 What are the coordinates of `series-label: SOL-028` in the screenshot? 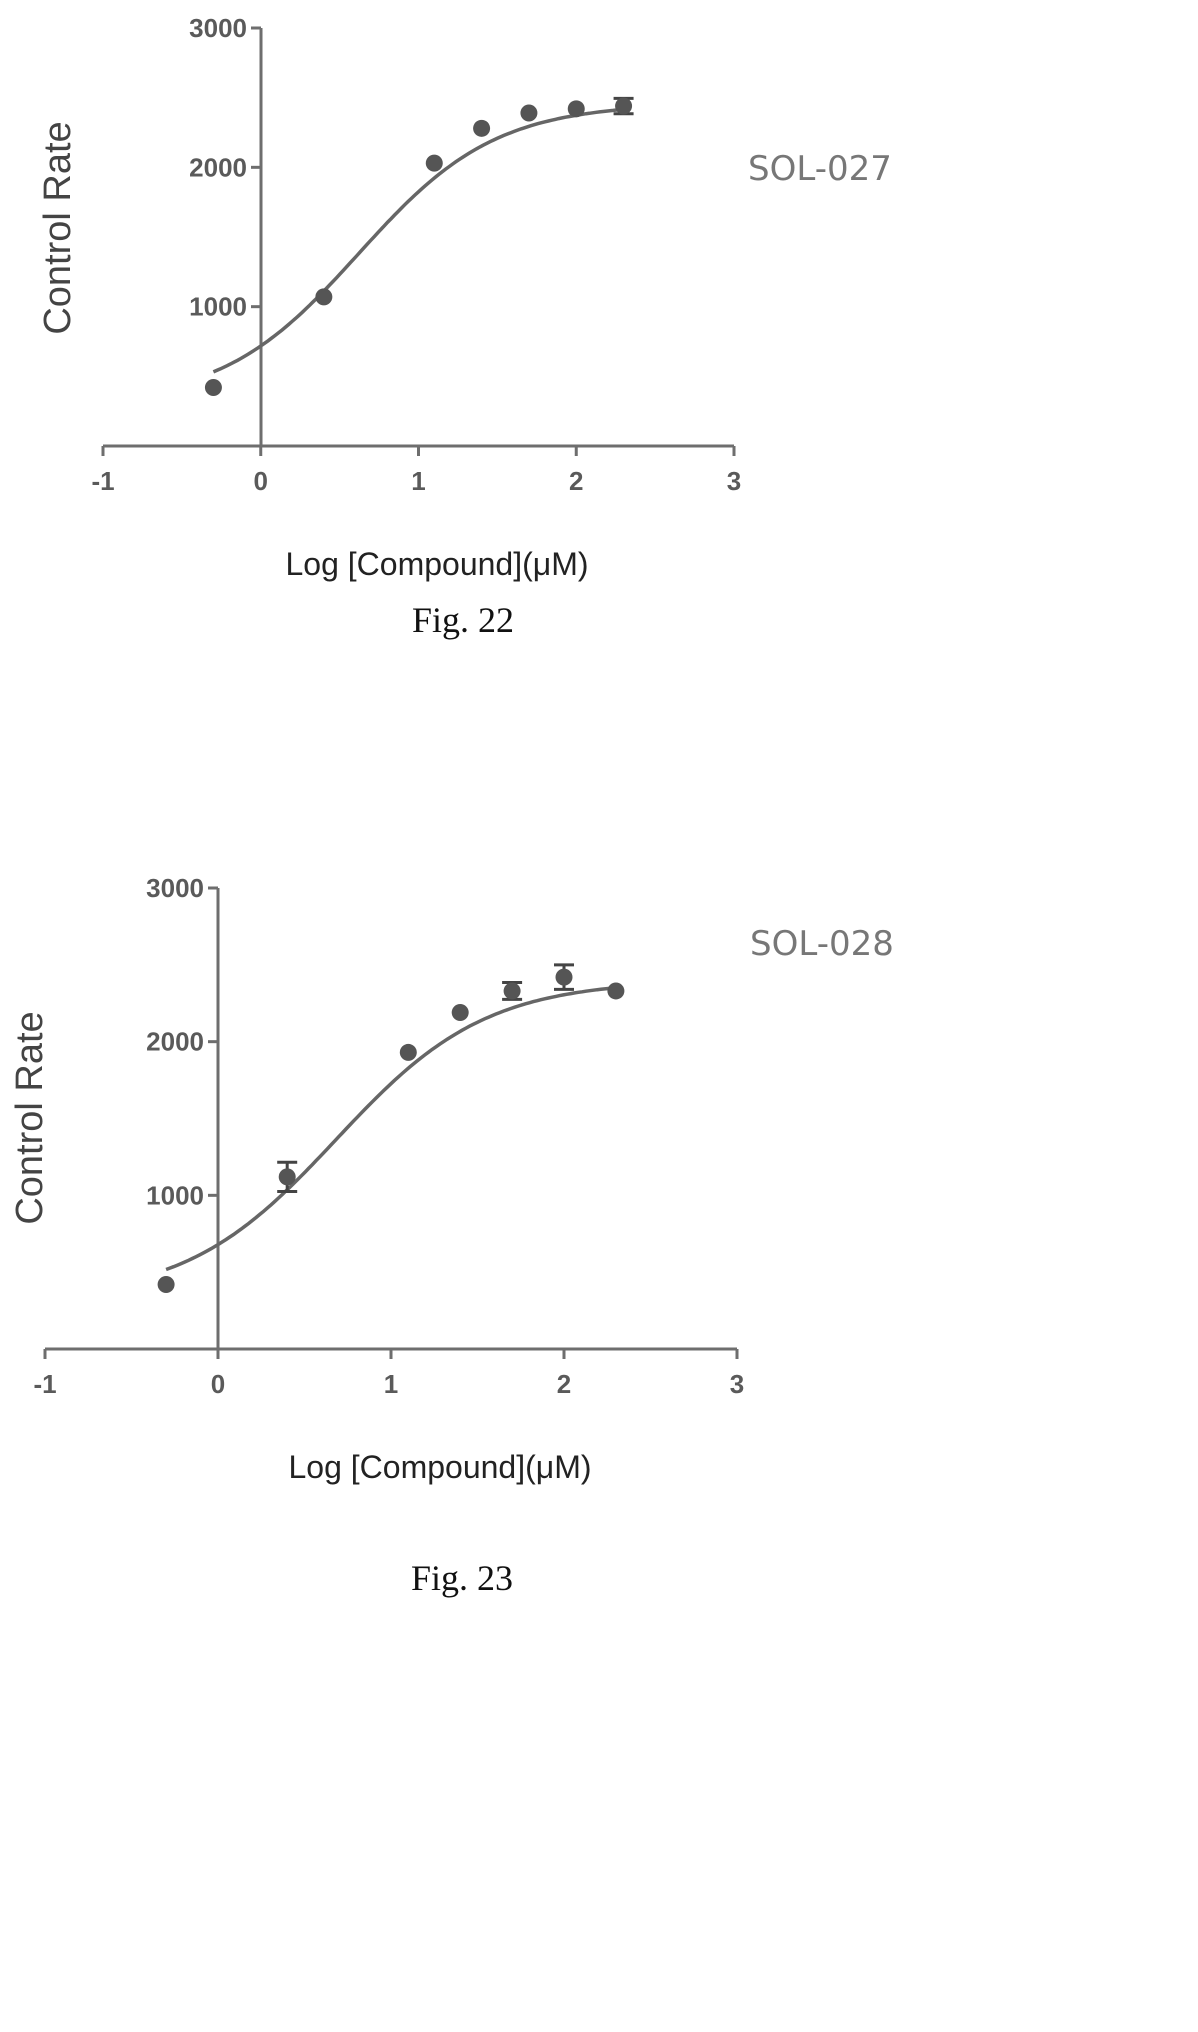 It's located at (822, 944).